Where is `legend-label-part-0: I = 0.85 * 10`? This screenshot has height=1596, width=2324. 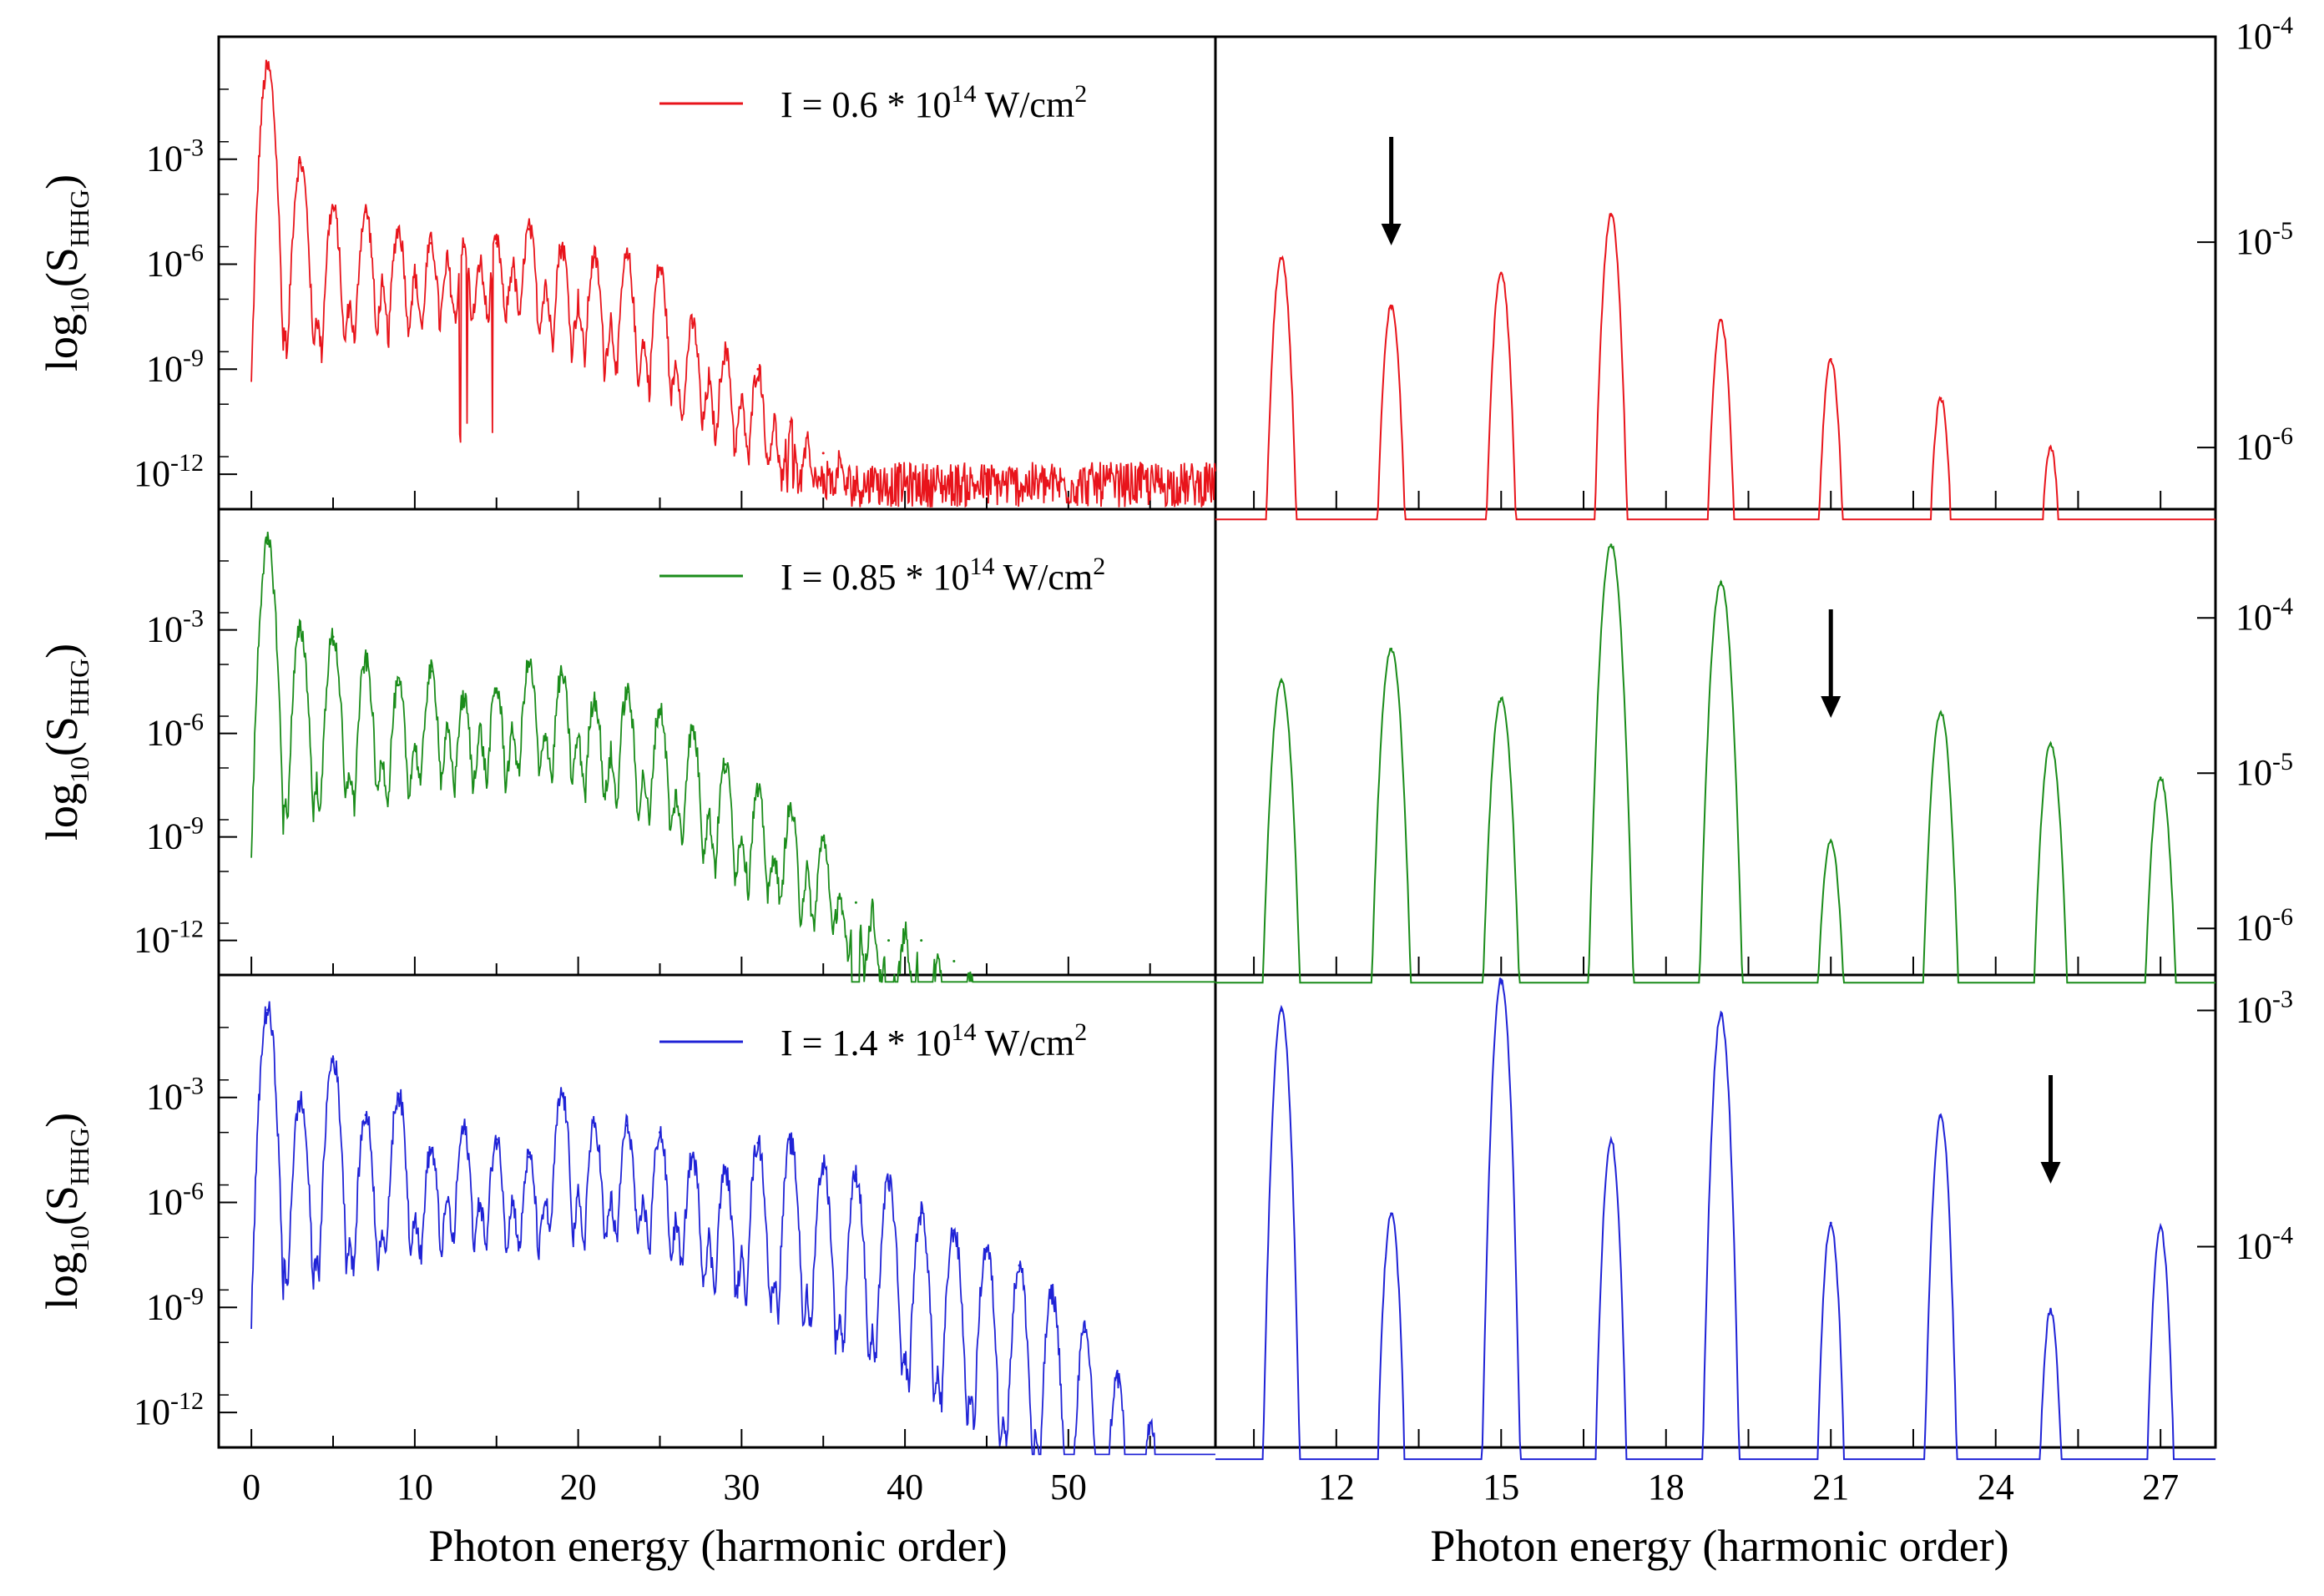 legend-label-part-0: I = 0.85 * 10 is located at coordinates (875, 577).